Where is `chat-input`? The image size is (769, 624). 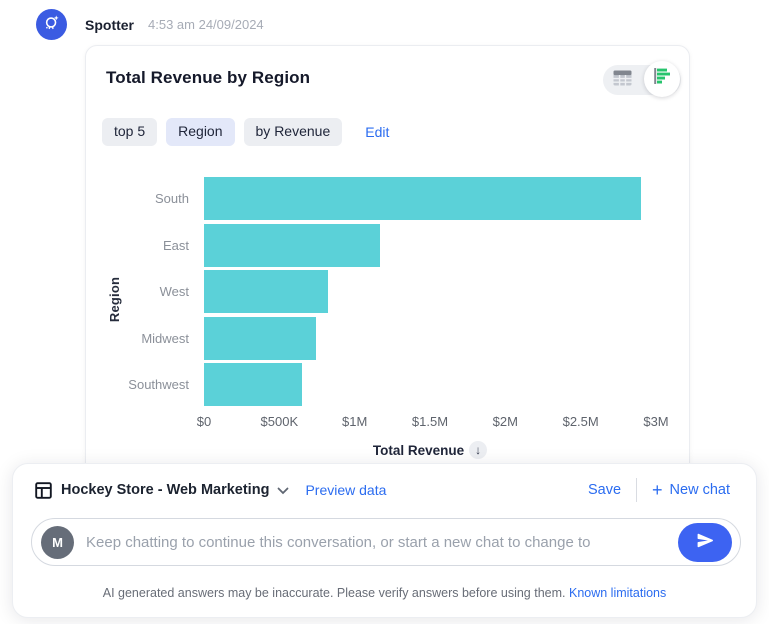 chat-input is located at coordinates (382, 542).